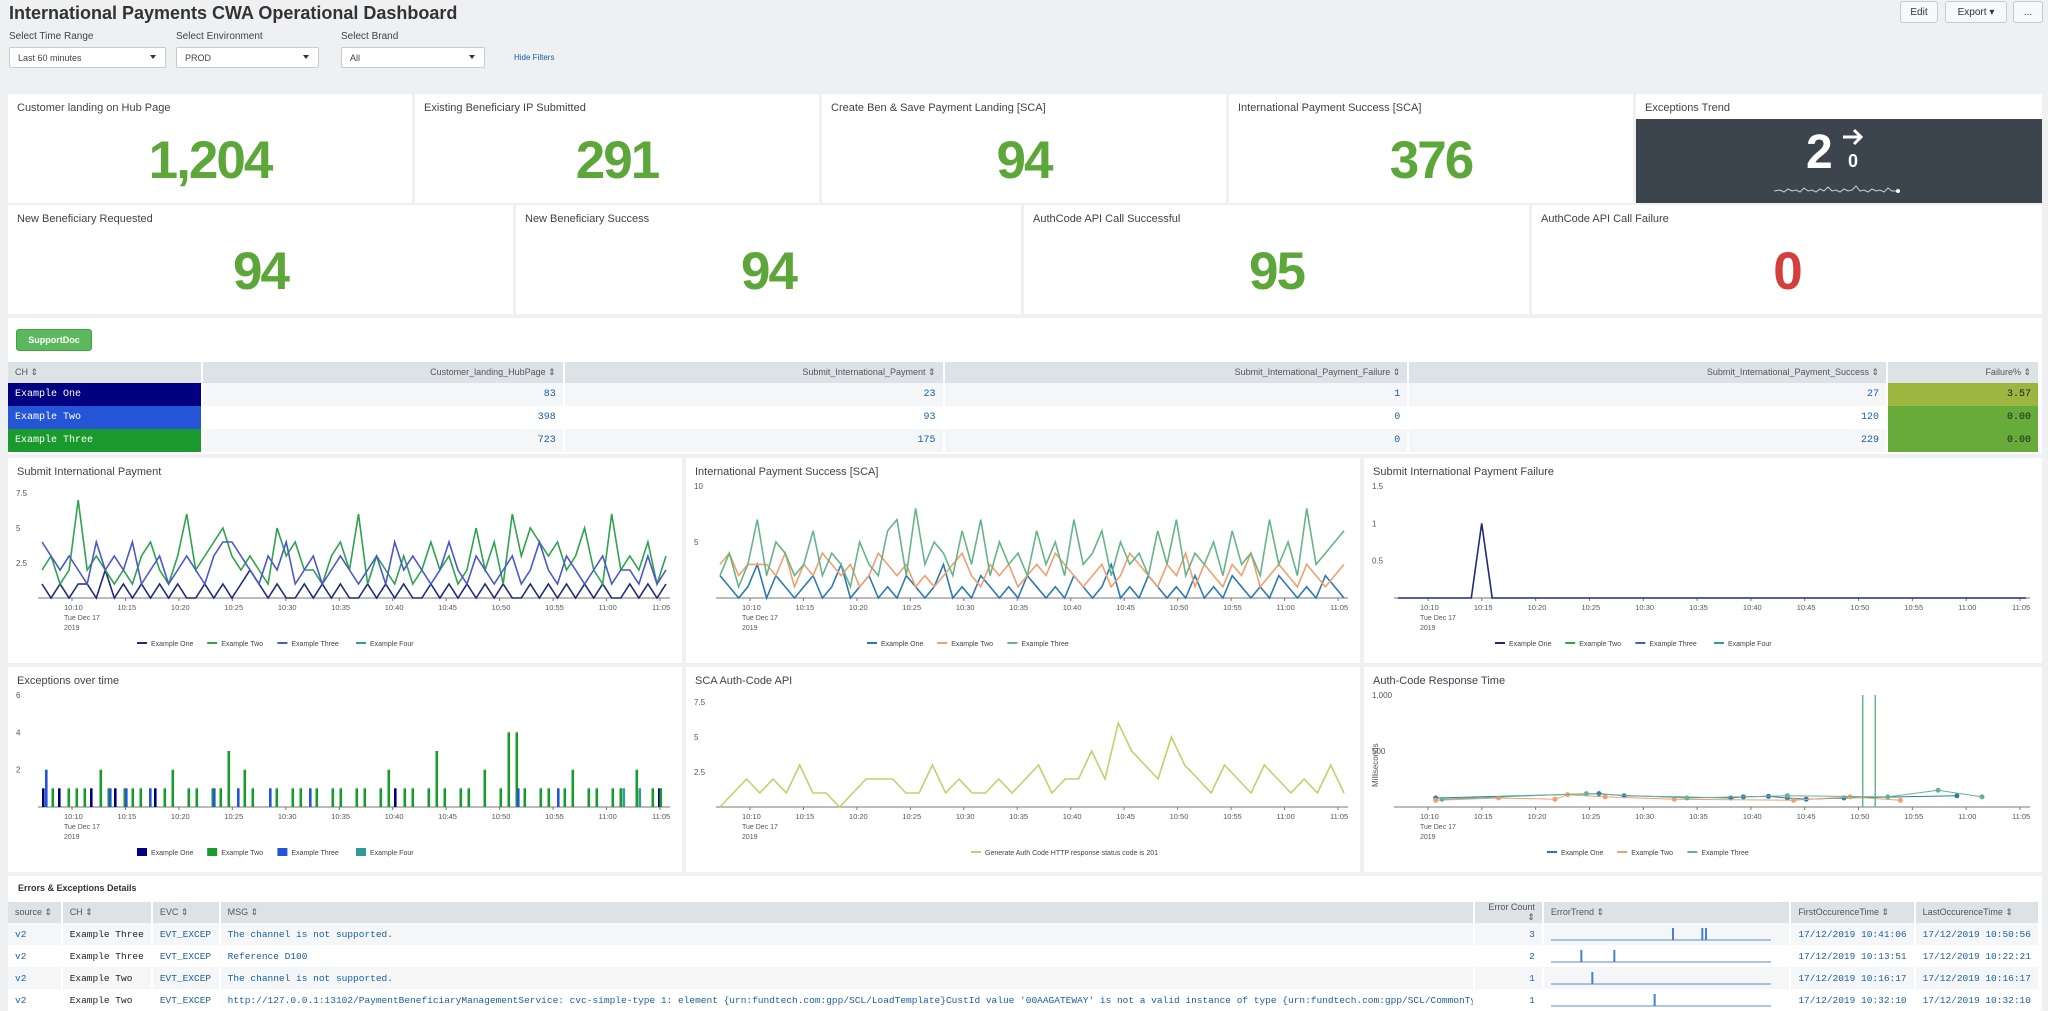  What do you see at coordinates (1232, 816) in the screenshot?
I see `x-tick-label: 10:55` at bounding box center [1232, 816].